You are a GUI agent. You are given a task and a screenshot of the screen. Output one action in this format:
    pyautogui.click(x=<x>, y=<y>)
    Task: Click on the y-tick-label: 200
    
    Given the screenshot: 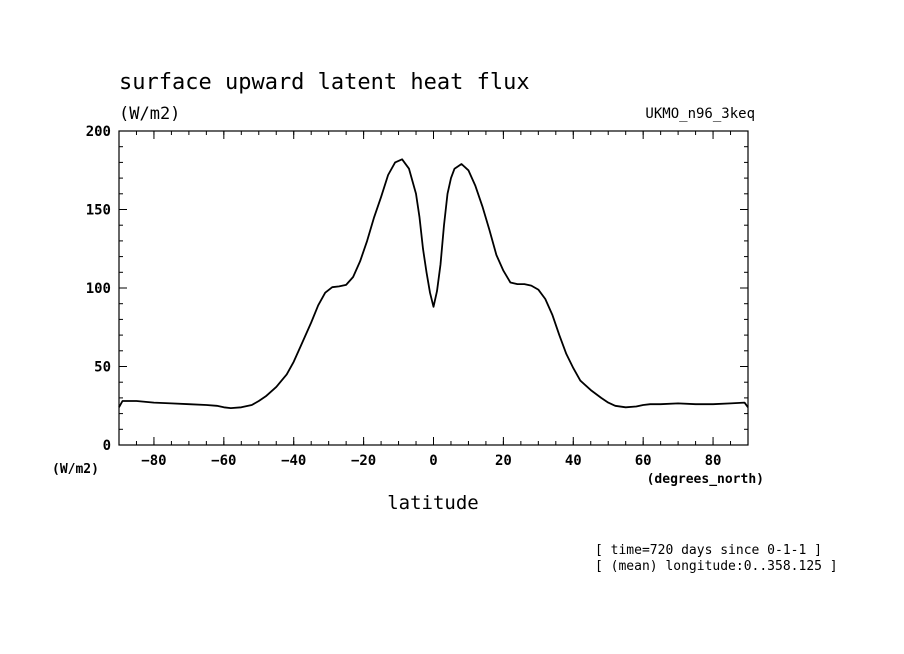 What is the action you would take?
    pyautogui.click(x=98, y=132)
    